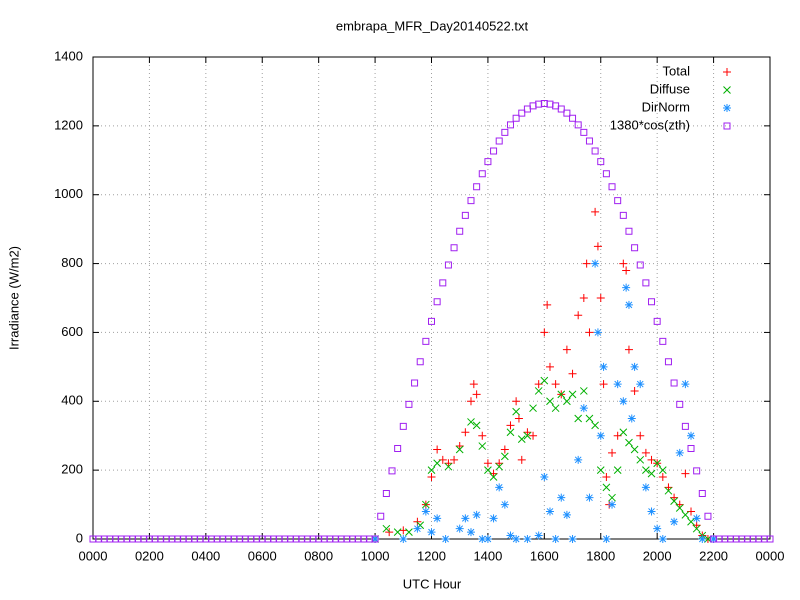  I want to click on x-tick-label: 1800, so click(600, 555).